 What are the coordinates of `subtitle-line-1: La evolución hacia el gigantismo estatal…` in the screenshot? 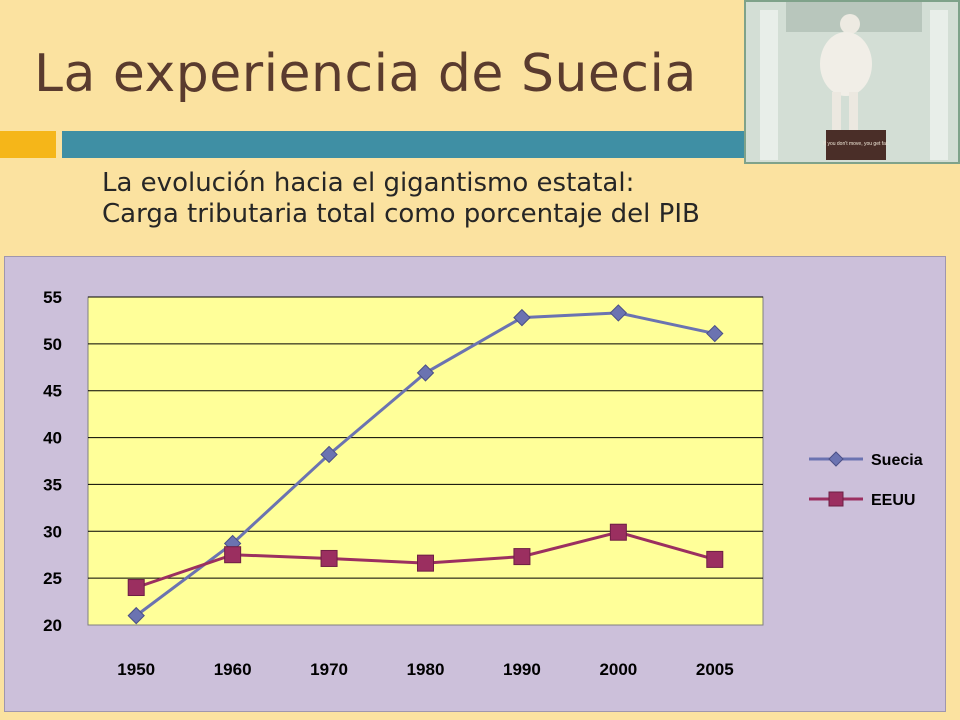 It's located at (368, 183).